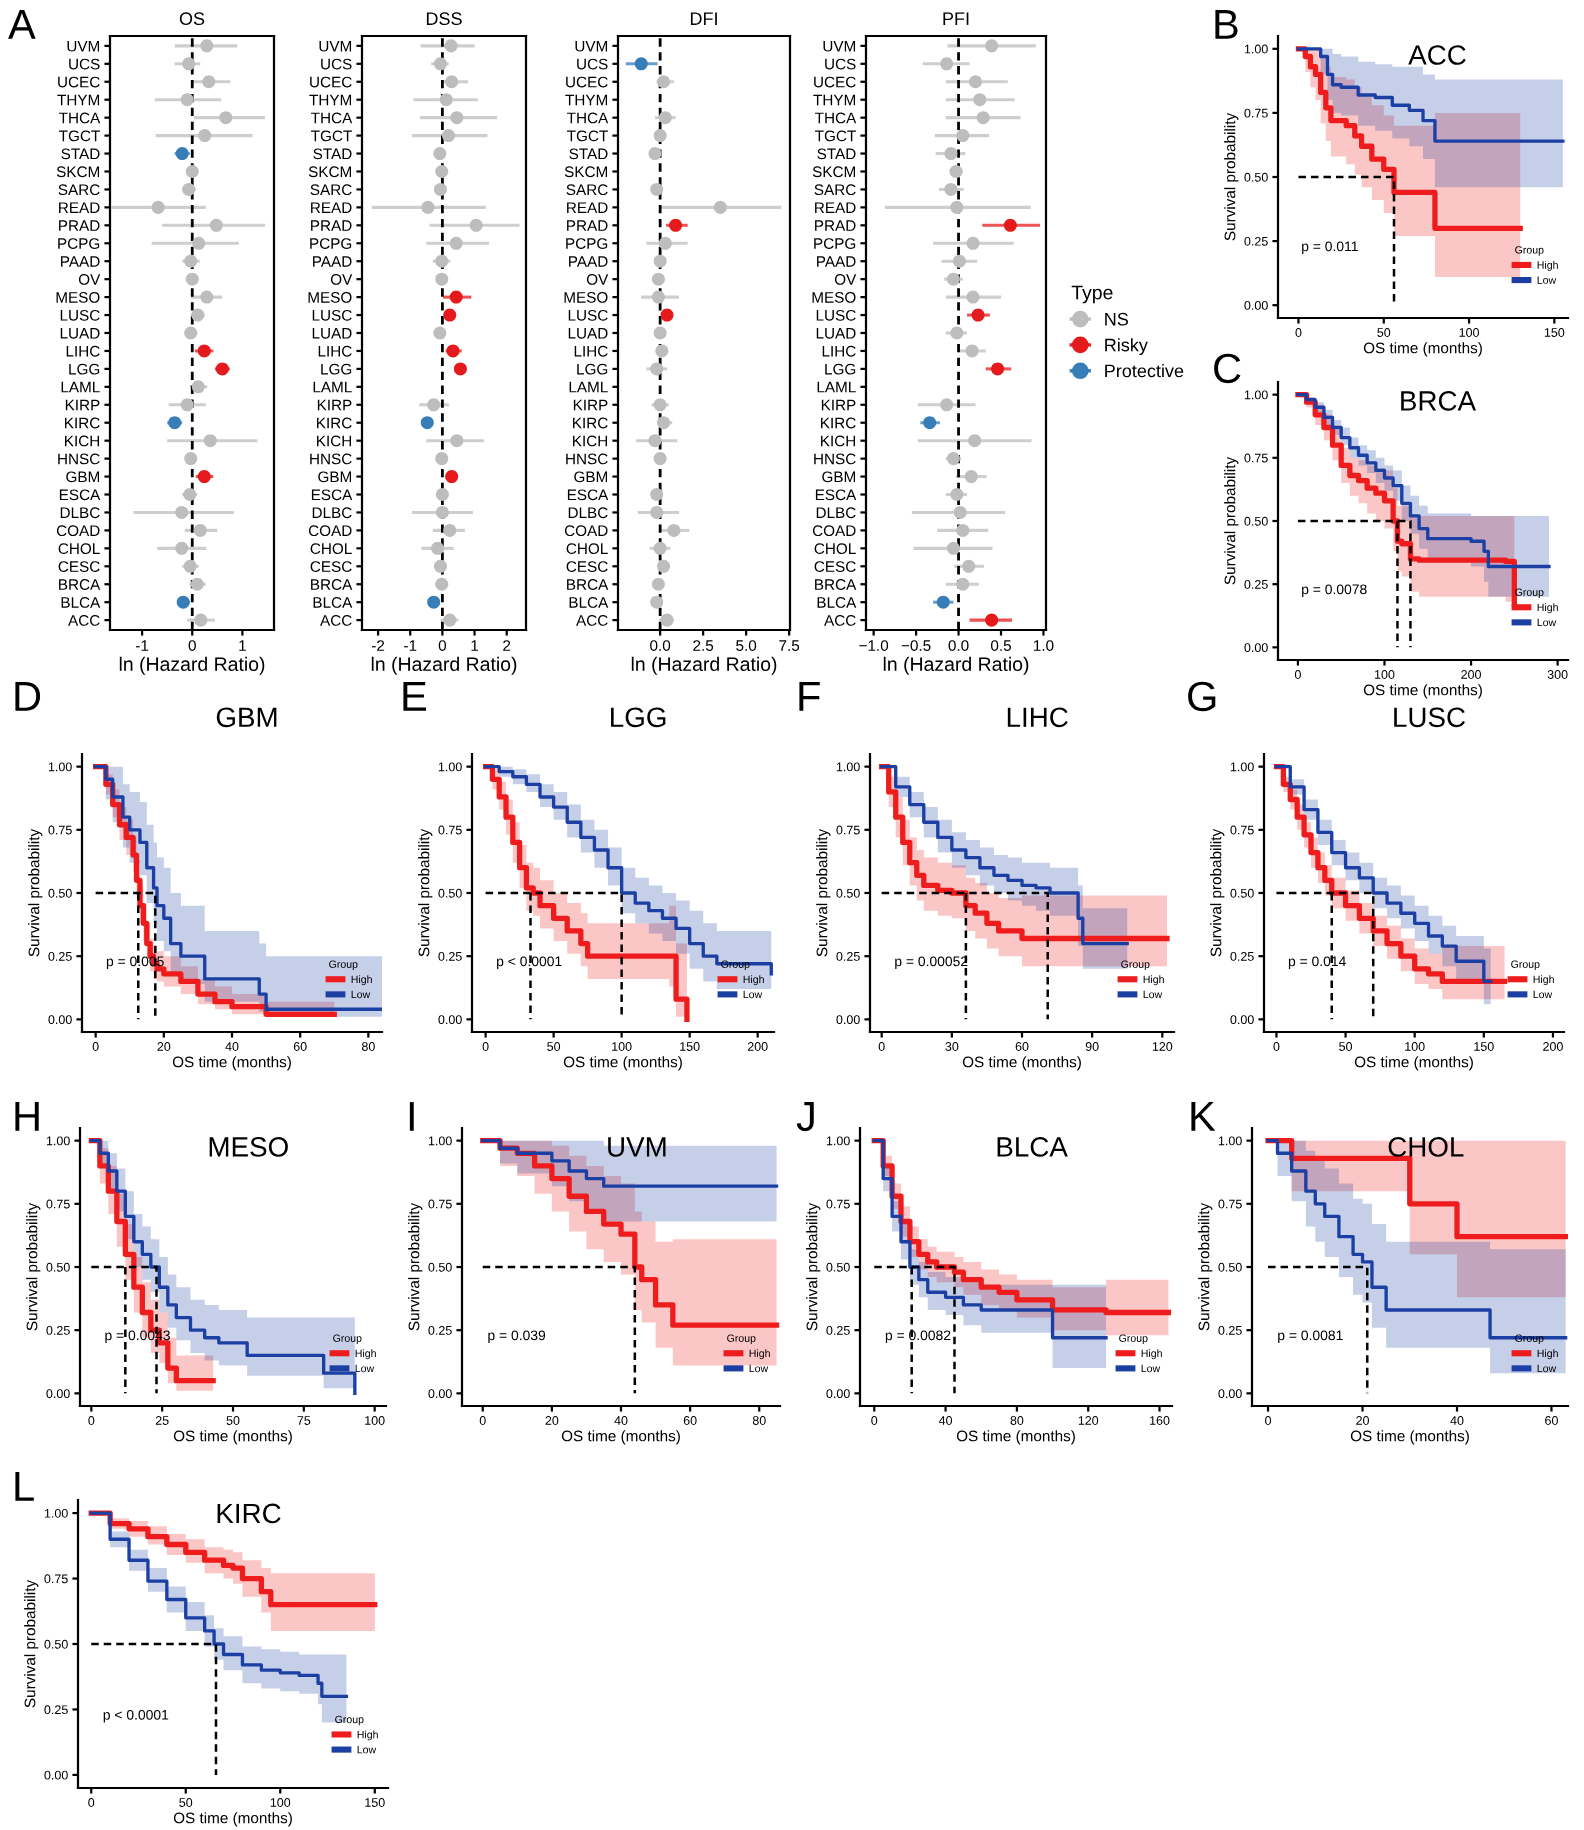 The width and height of the screenshot is (1584, 1830). I want to click on chart-title: LGG, so click(638, 717).